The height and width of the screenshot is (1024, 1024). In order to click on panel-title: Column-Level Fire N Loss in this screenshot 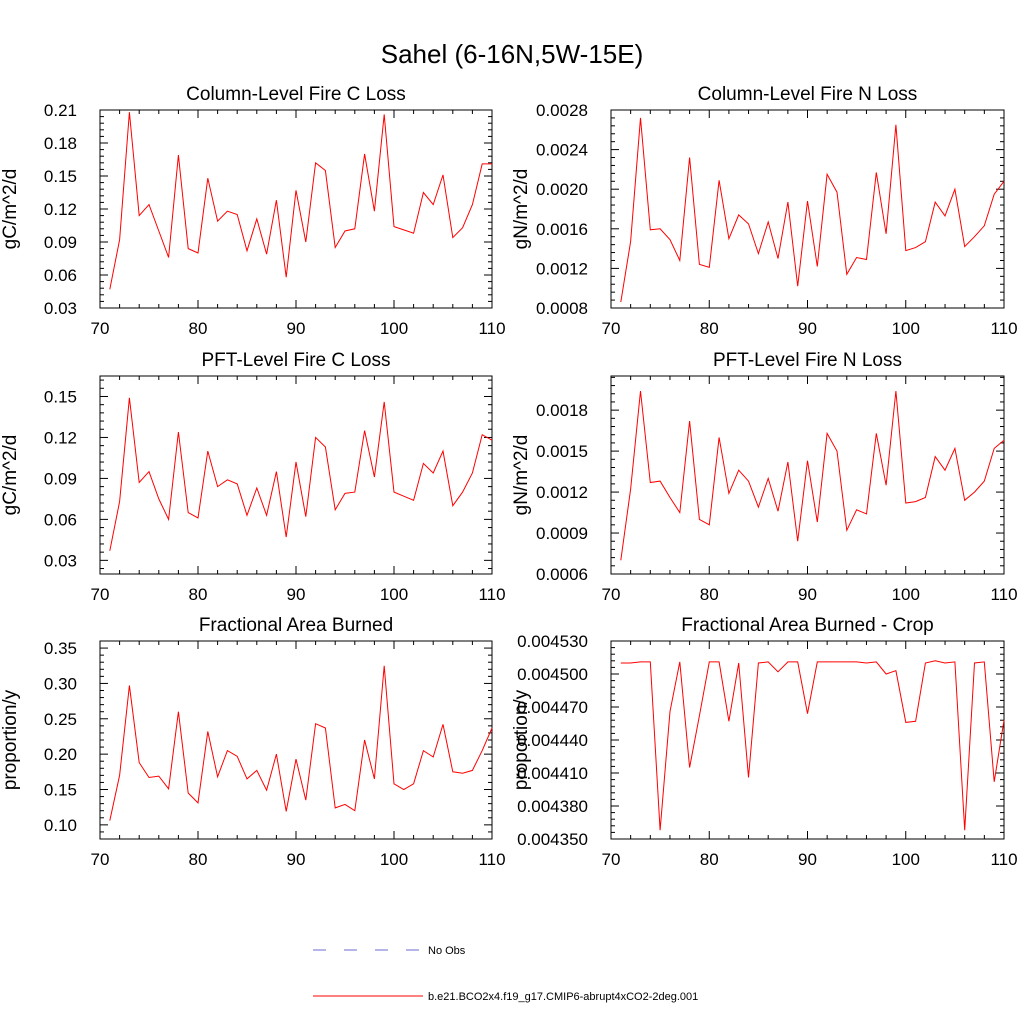, I will do `click(808, 94)`.